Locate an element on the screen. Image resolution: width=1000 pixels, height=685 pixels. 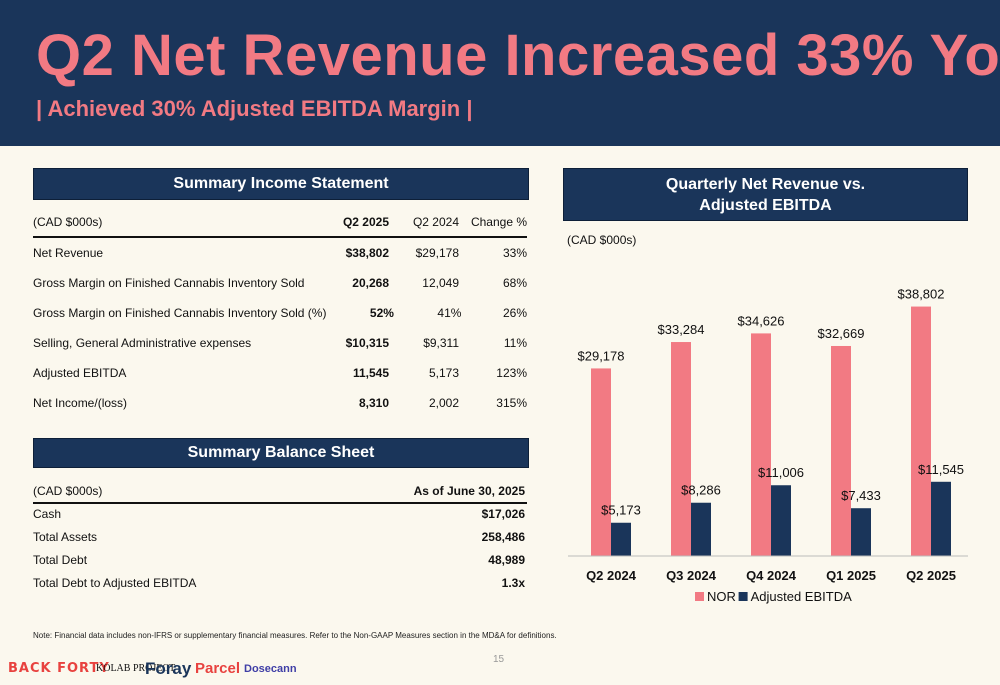
row-change: 26% is located at coordinates (514, 313).